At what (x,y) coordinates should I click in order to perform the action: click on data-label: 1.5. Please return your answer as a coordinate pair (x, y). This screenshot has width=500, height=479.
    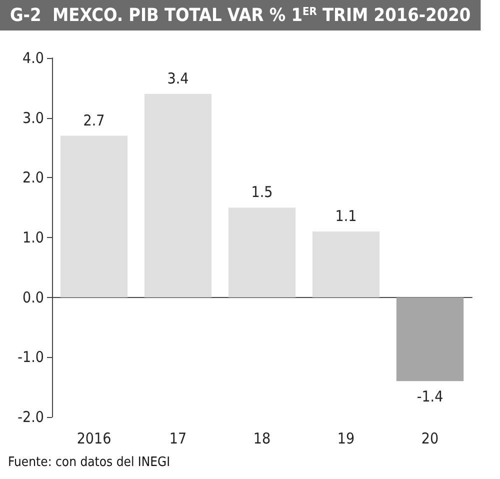
    Looking at the image, I should click on (262, 192).